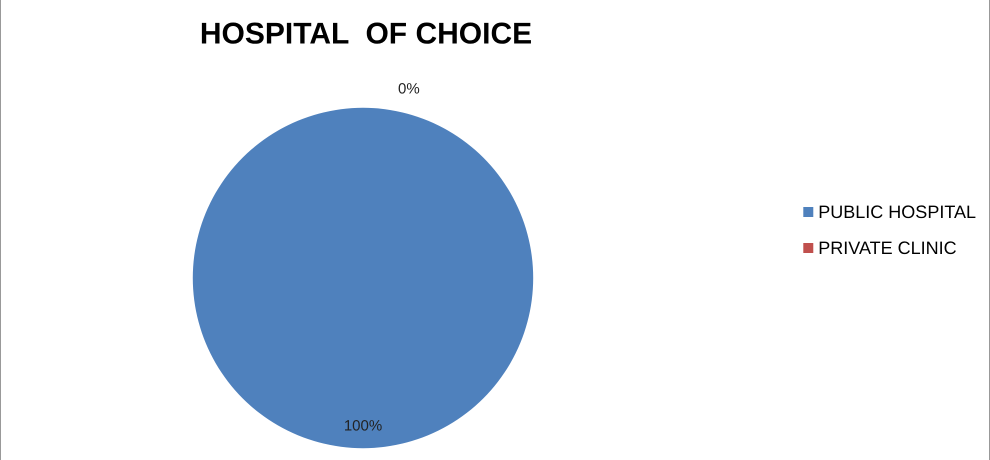  I want to click on data-label: 100%, so click(363, 426).